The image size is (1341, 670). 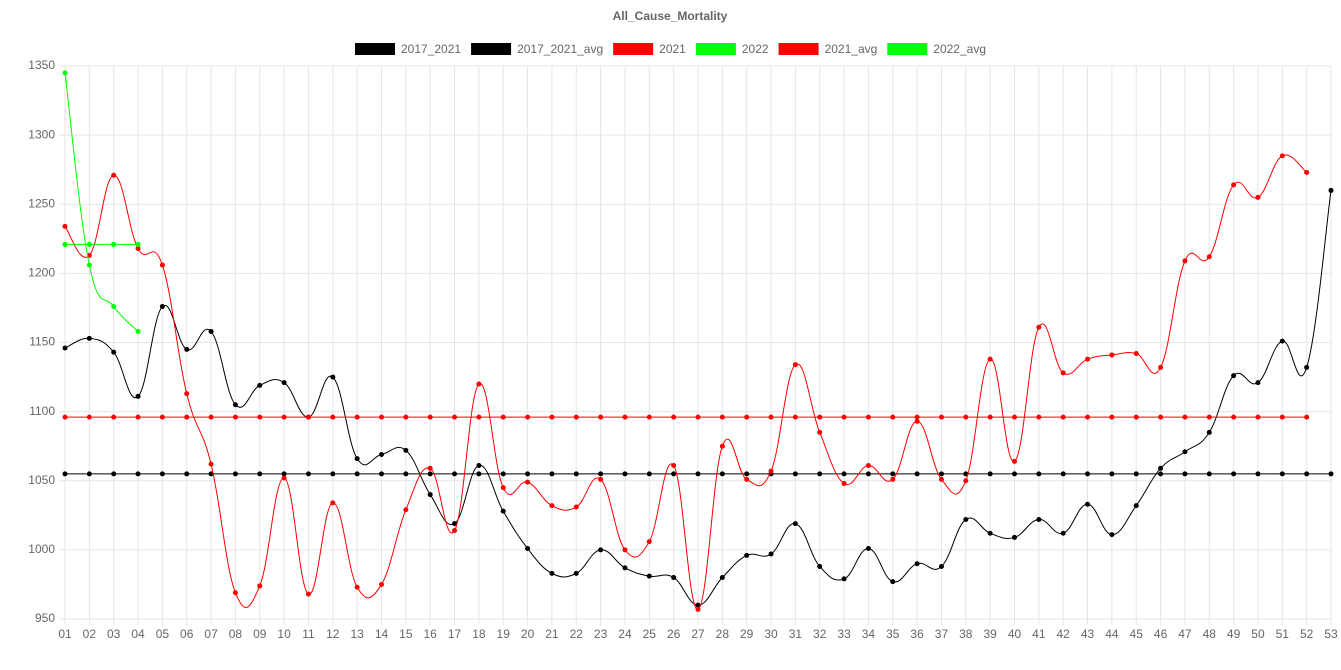 What do you see at coordinates (406, 634) in the screenshot?
I see `x-tick-label: 15` at bounding box center [406, 634].